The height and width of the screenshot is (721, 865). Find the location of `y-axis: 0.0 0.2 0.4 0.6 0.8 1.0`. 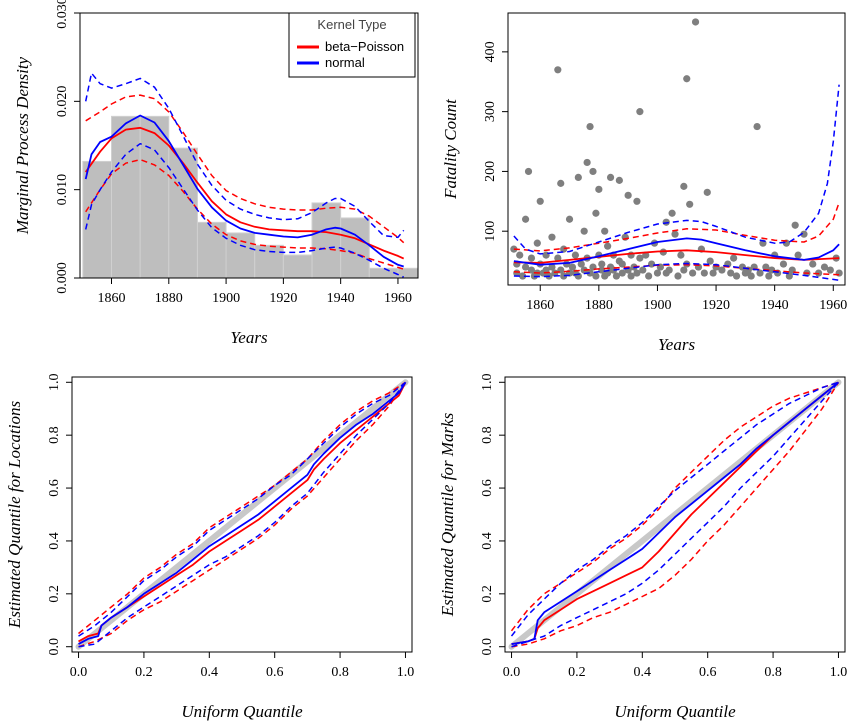

y-axis: 0.0 0.2 0.4 0.6 0.8 1.0 is located at coordinates (59, 514).